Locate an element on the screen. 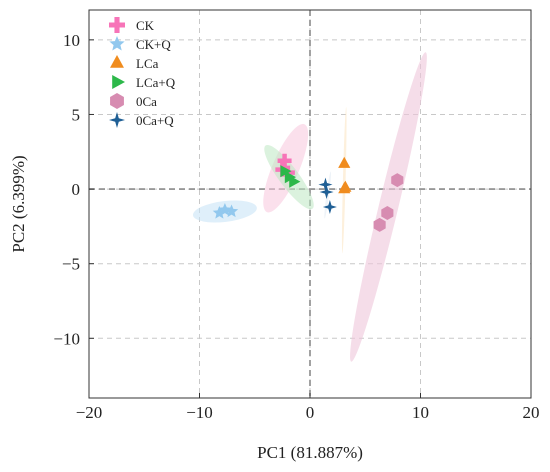 Image resolution: width=550 pixels, height=472 pixels. ellipse-lca is located at coordinates (344, 180).